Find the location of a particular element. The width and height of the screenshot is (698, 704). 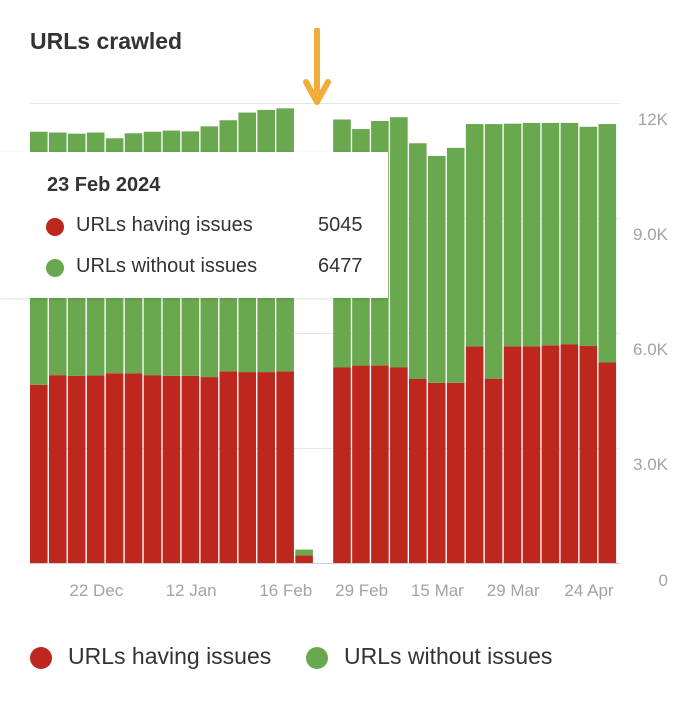

tooltip-value-no-issues: 6477 is located at coordinates (340, 266).